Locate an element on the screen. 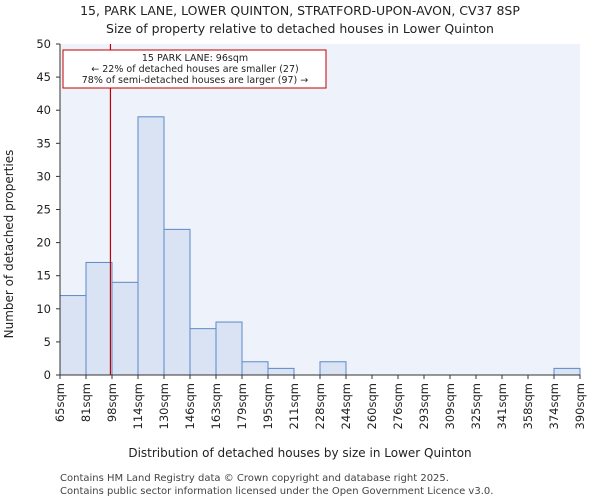 The image size is (600, 500). x-tick-label: 211sqm is located at coordinates (294, 406).